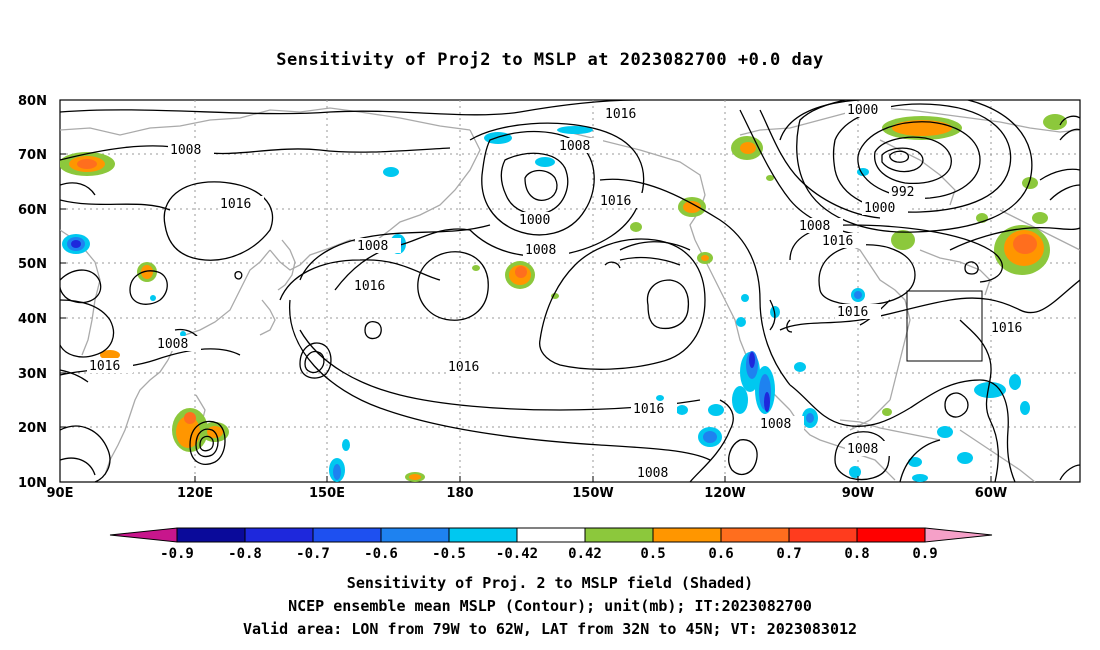 Image resolution: width=1100 pixels, height=650 pixels. Describe the element at coordinates (32, 210) in the screenshot. I see `lat-label: 60N` at that location.